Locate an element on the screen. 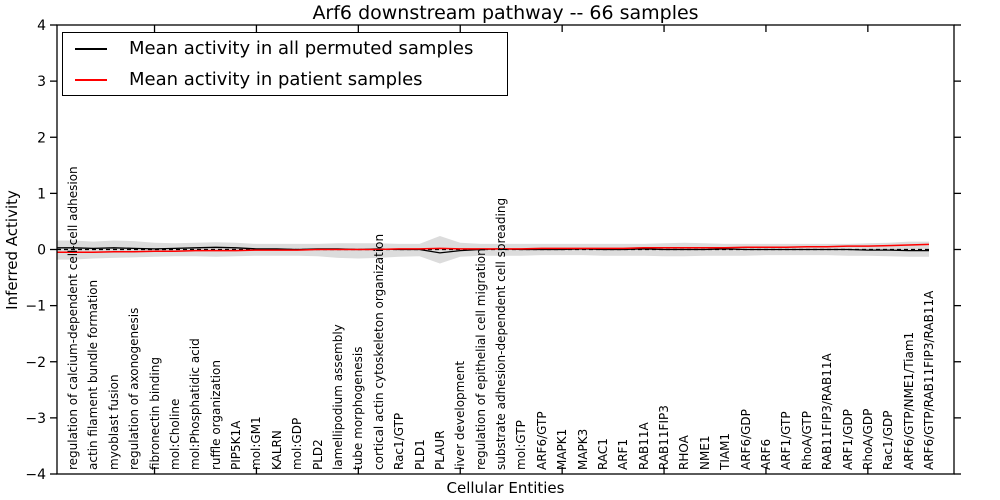 Image resolution: width=1000 pixels, height=500 pixels. x-tick-label: ARF1 is located at coordinates (623, 454).